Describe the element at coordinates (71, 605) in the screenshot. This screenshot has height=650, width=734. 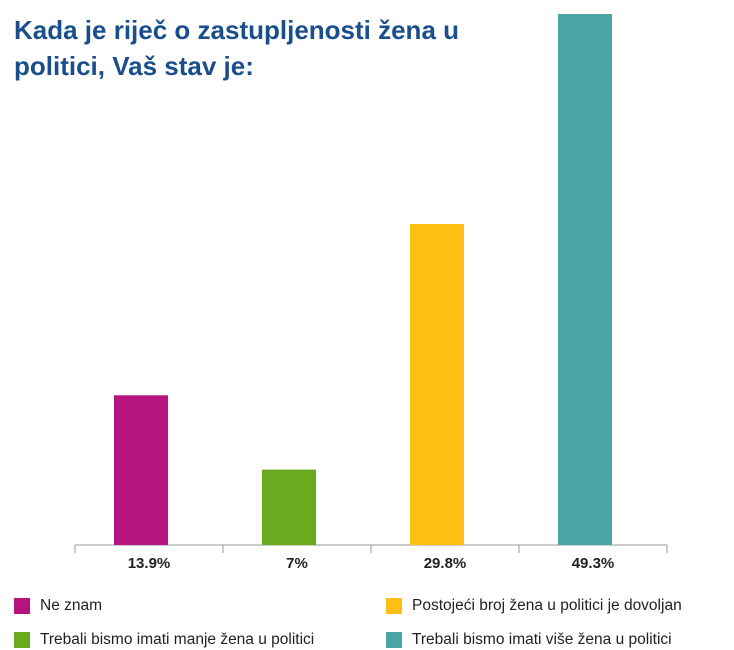
I see `legend-label: Ne znam` at that location.